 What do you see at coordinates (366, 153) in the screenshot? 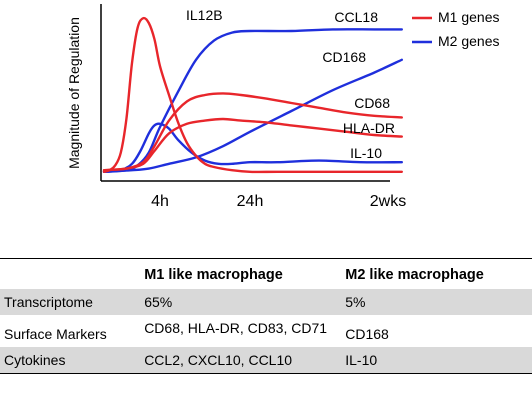
I see `series-label-il-10: IL-10` at bounding box center [366, 153].